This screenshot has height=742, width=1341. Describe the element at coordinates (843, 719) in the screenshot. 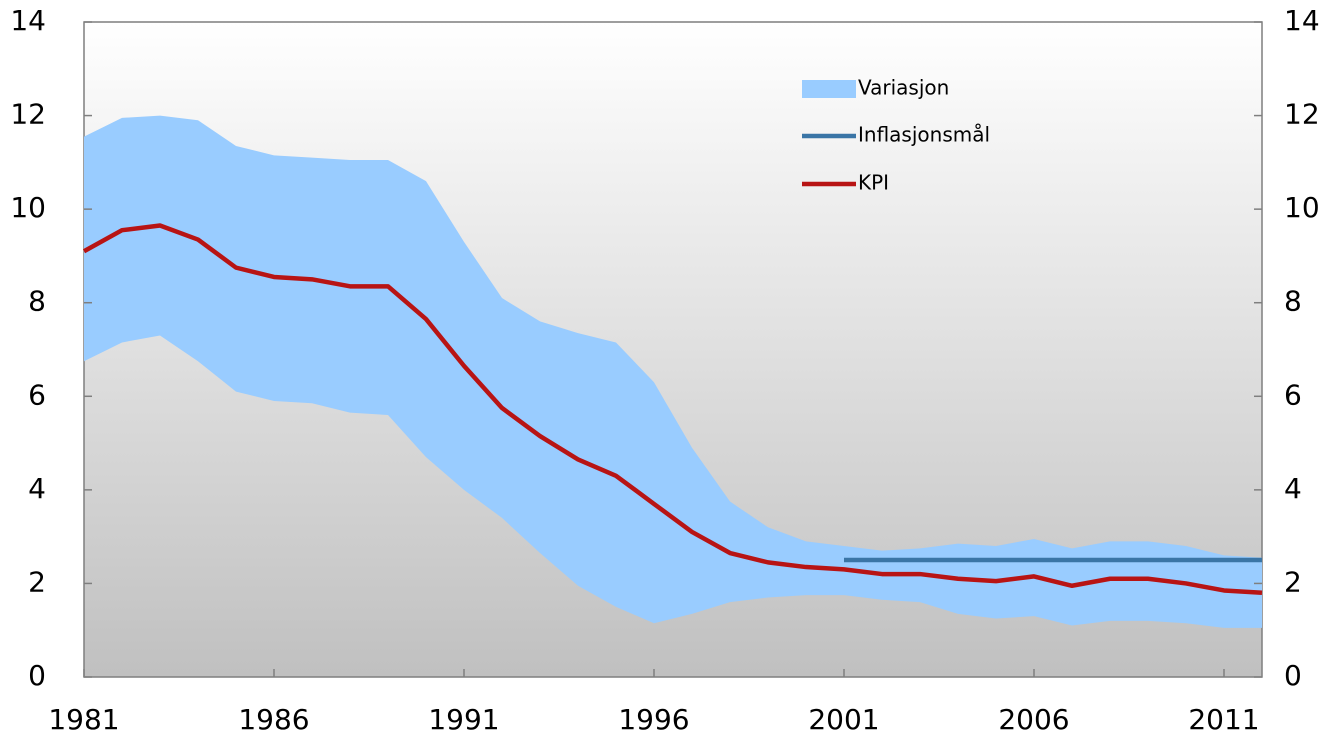

I see `x-tick-label: 2001` at that location.